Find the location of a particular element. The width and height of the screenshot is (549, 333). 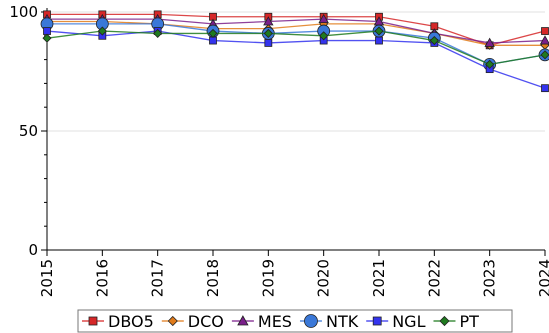

series-dbo5 is located at coordinates (296, 30).